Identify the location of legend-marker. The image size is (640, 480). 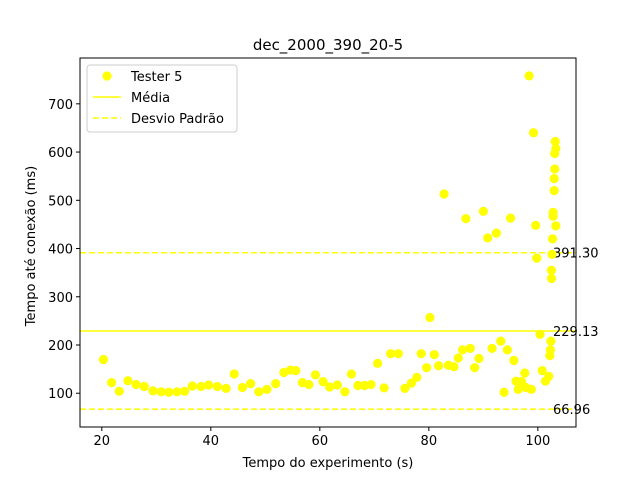
(107, 76).